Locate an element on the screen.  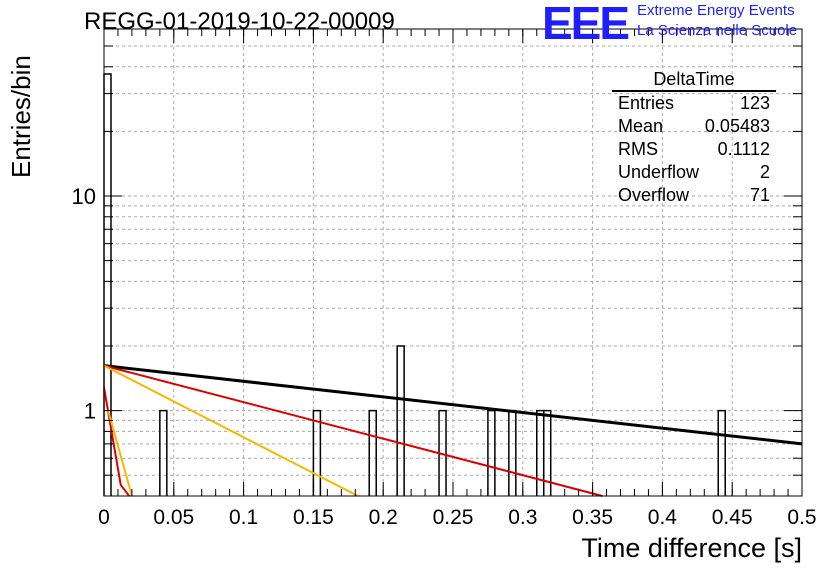
x-tick-label: 0.1 is located at coordinates (243, 517).